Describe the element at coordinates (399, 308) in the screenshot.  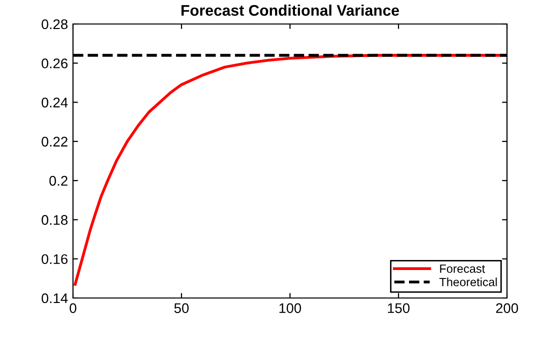
I see `x-tick-label: 150` at that location.